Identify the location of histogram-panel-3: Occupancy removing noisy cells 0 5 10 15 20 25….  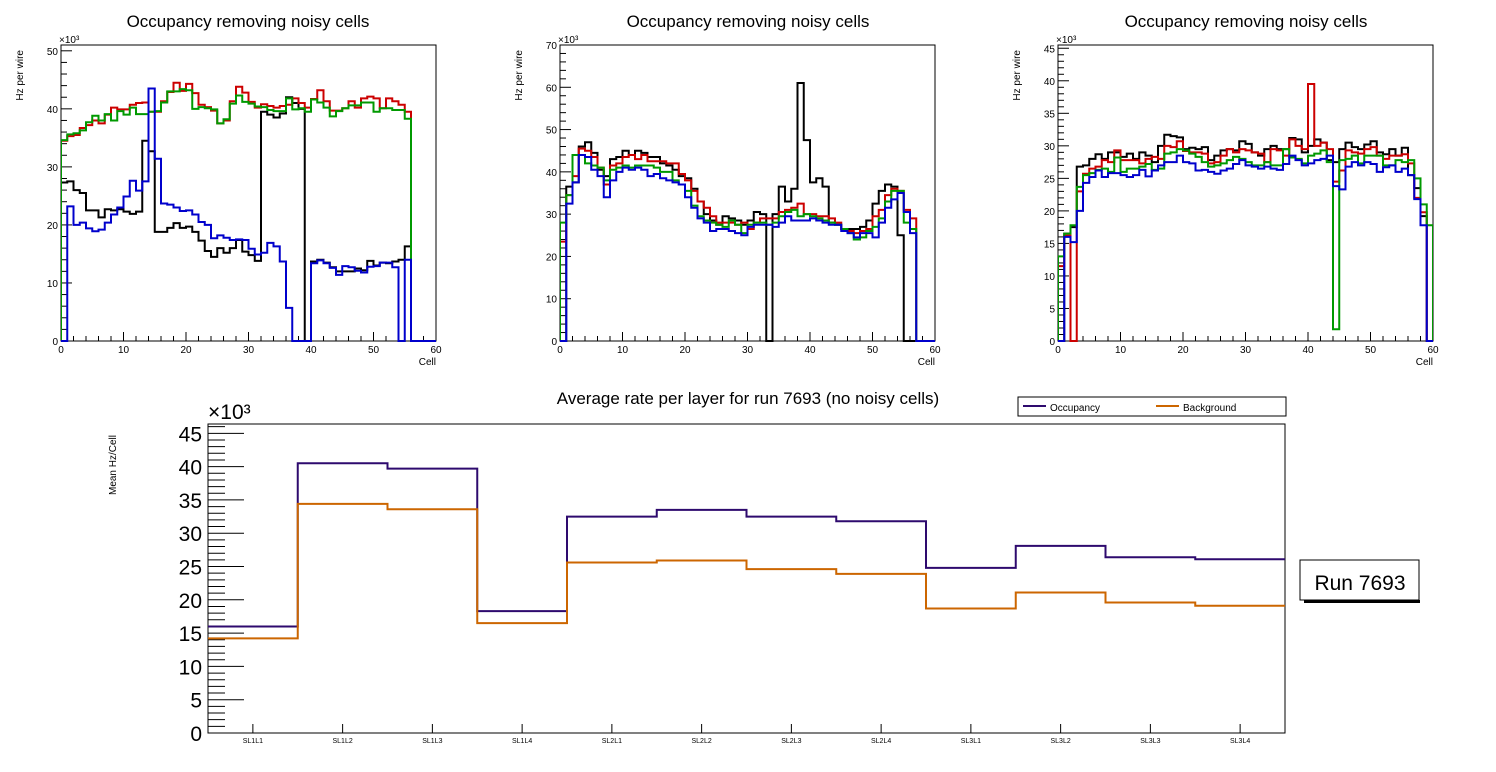
(1225, 190).